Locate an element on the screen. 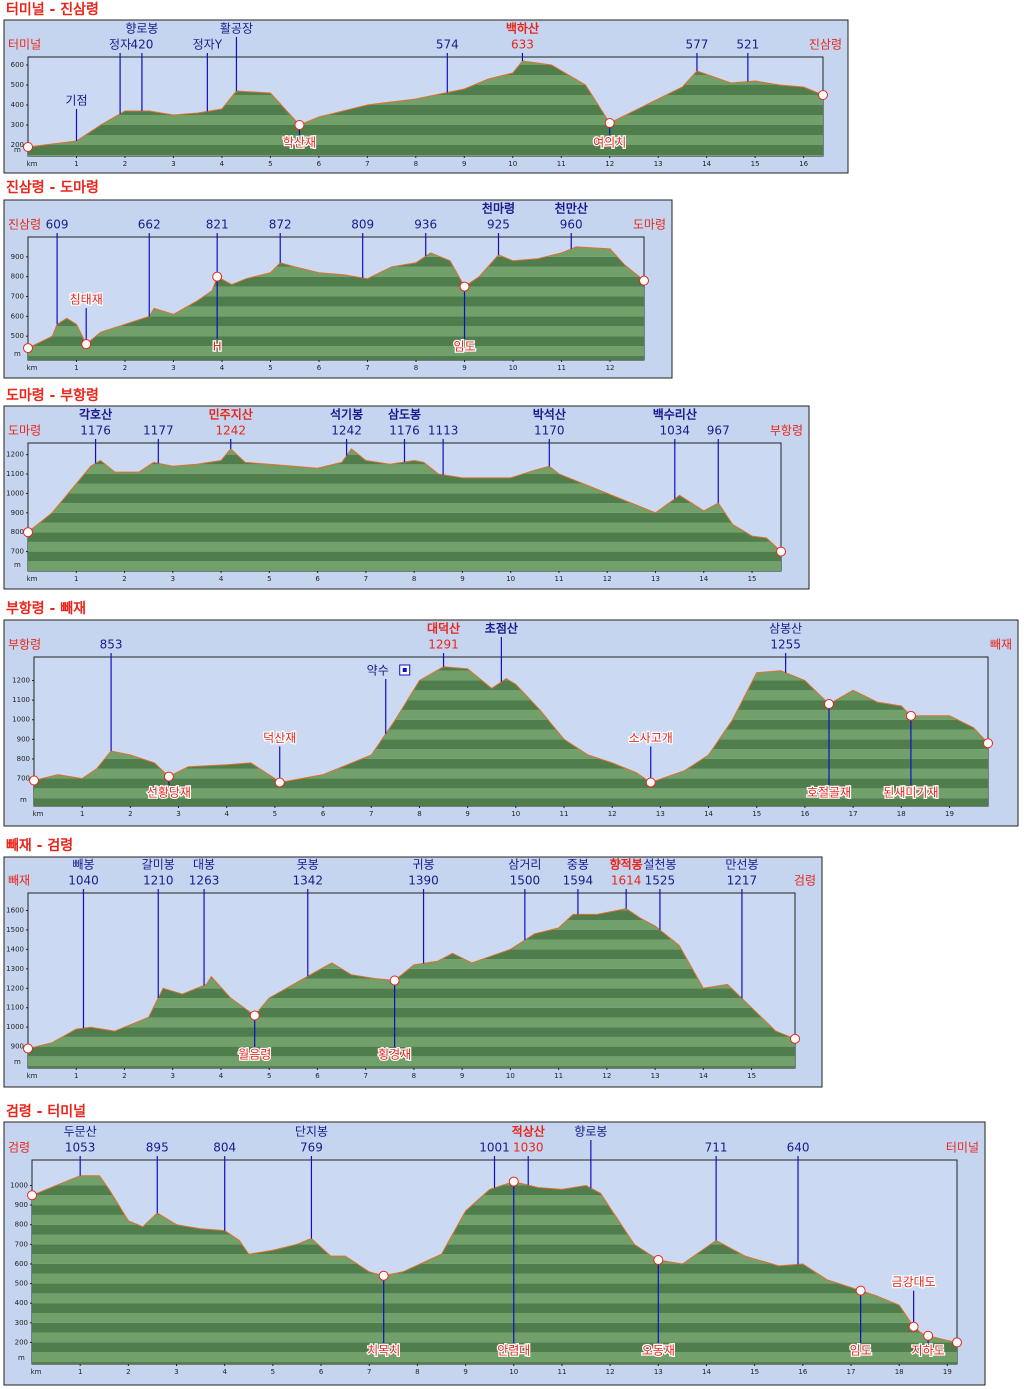 The height and width of the screenshot is (1389, 1024). peak-name: 향로봉 is located at coordinates (141, 29).